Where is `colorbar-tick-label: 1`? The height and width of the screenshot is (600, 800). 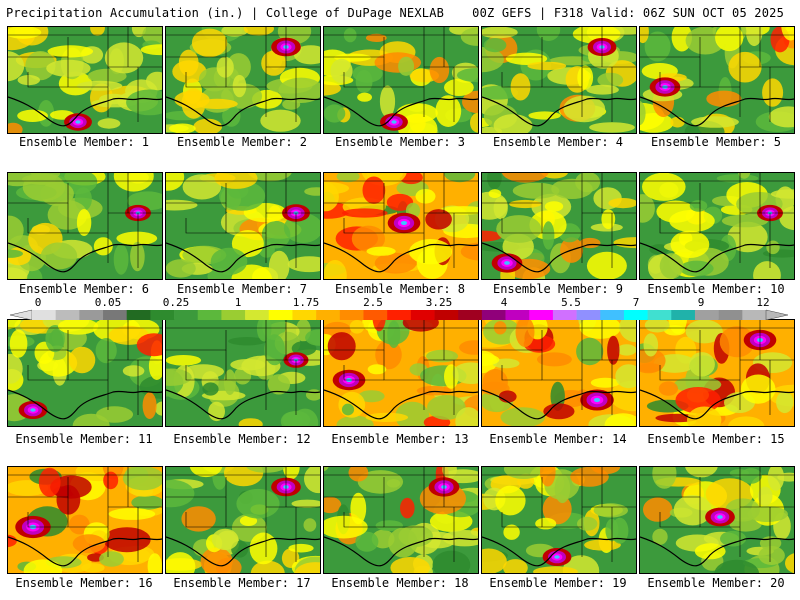
colorbar-tick-label: 1 is located at coordinates (238, 302).